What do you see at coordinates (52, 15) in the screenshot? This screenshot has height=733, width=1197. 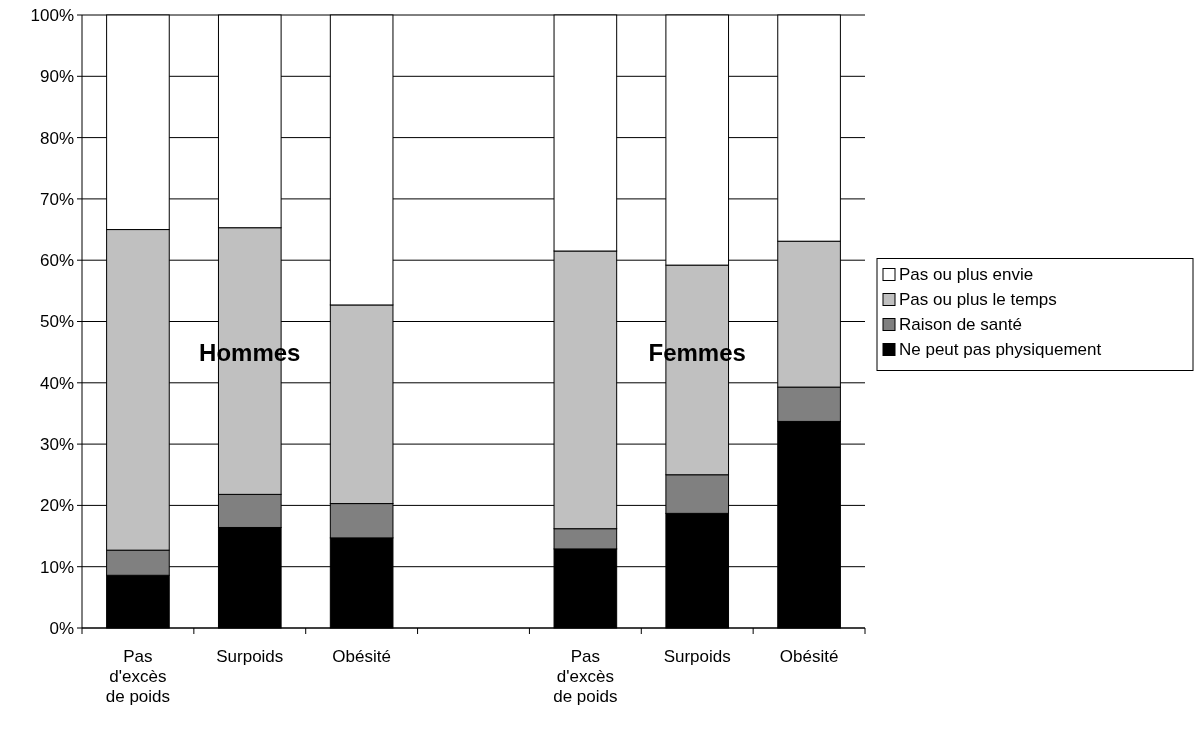 I see `y-tick-label: 100%` at bounding box center [52, 15].